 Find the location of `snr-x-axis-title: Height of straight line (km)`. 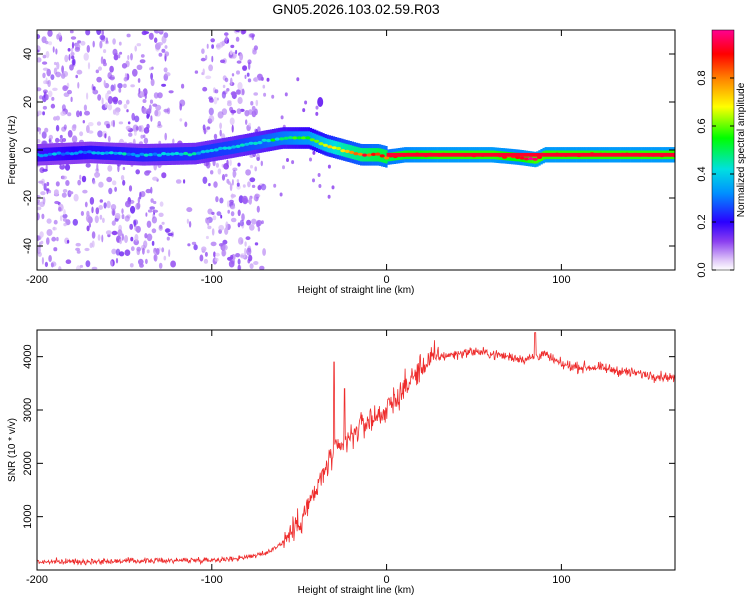

snr-x-axis-title: Height of straight line (km) is located at coordinates (356, 590).